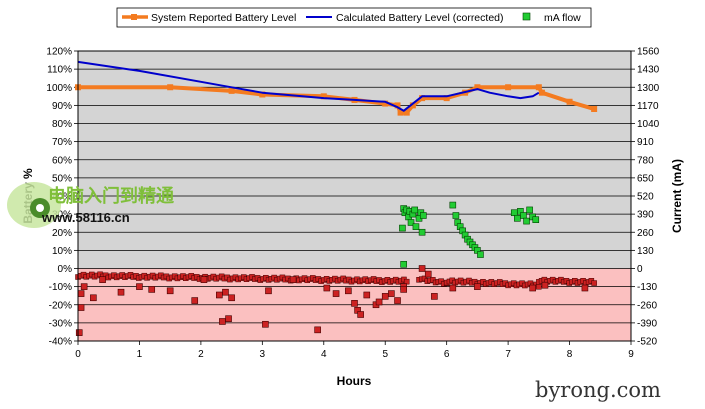  I want to click on watermark-corner-text: byrong.com, so click(598, 390).